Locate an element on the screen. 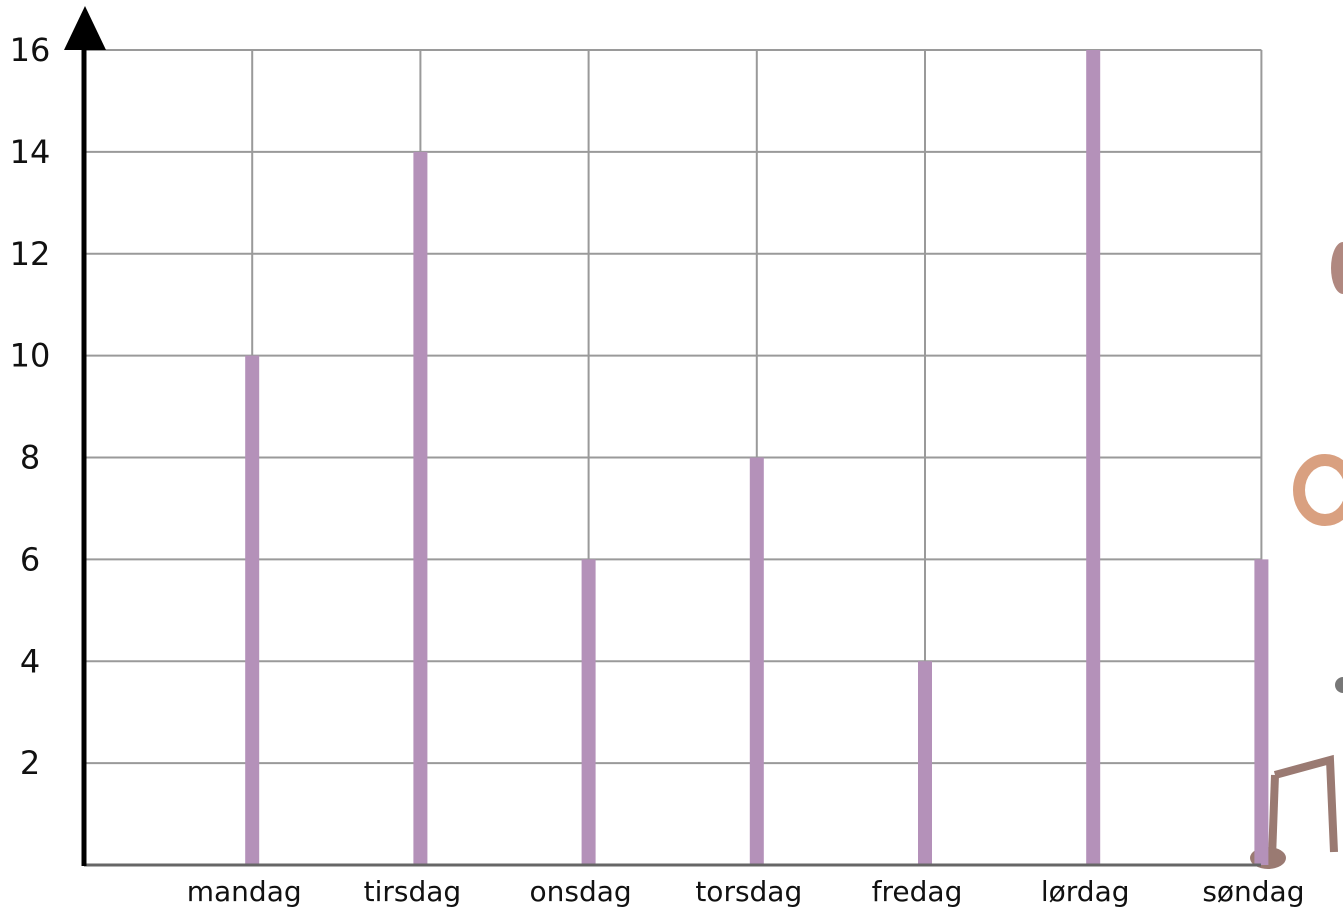 This screenshot has height=911, width=1343. x-tick-label: søndag is located at coordinates (1253, 891).